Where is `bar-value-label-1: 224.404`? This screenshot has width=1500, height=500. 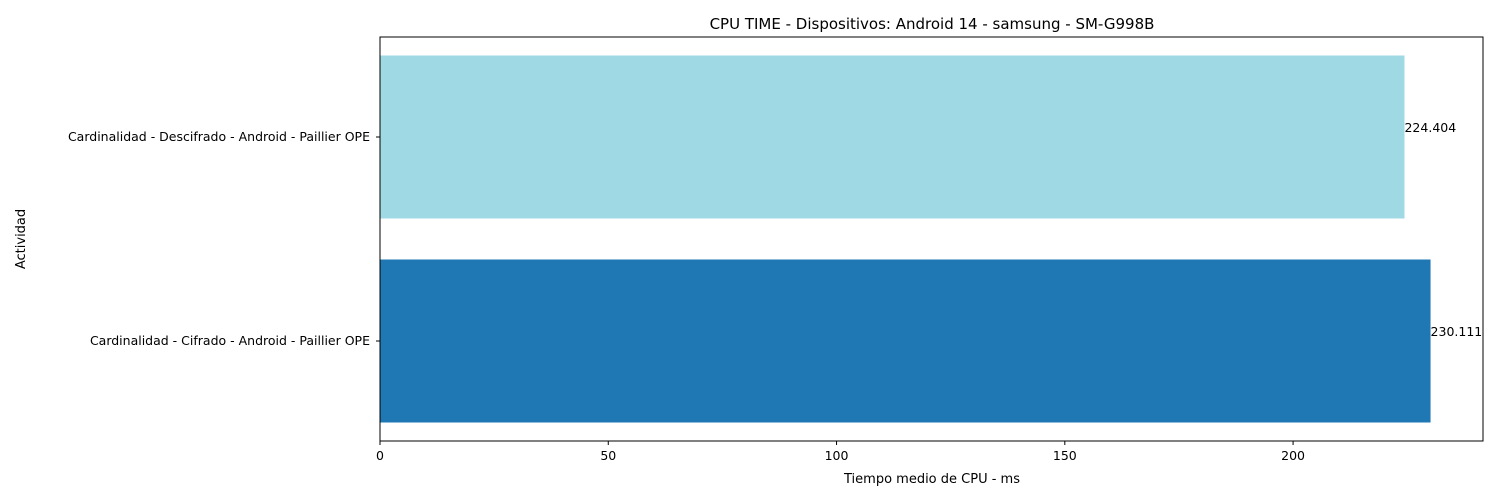 bar-value-label-1: 224.404 is located at coordinates (1430, 127).